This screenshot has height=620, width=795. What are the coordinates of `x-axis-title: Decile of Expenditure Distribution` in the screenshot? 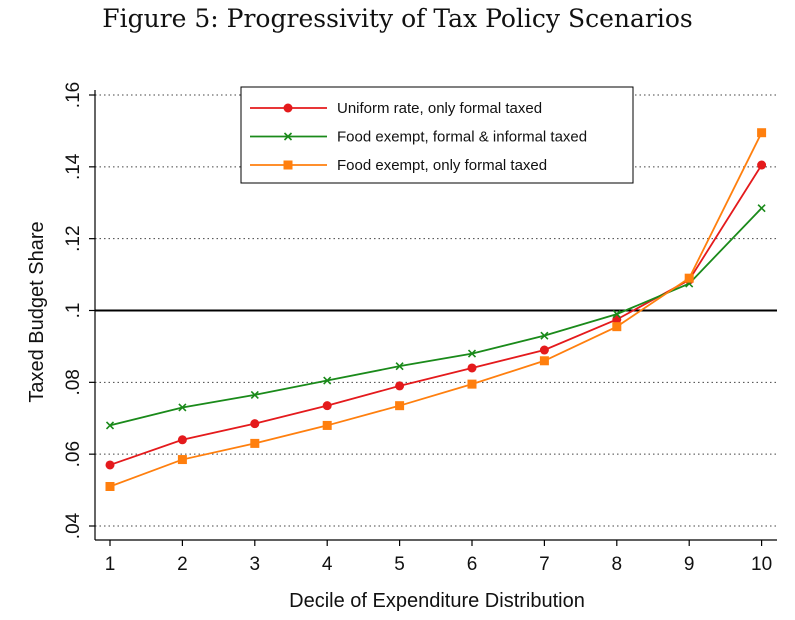 It's located at (437, 601).